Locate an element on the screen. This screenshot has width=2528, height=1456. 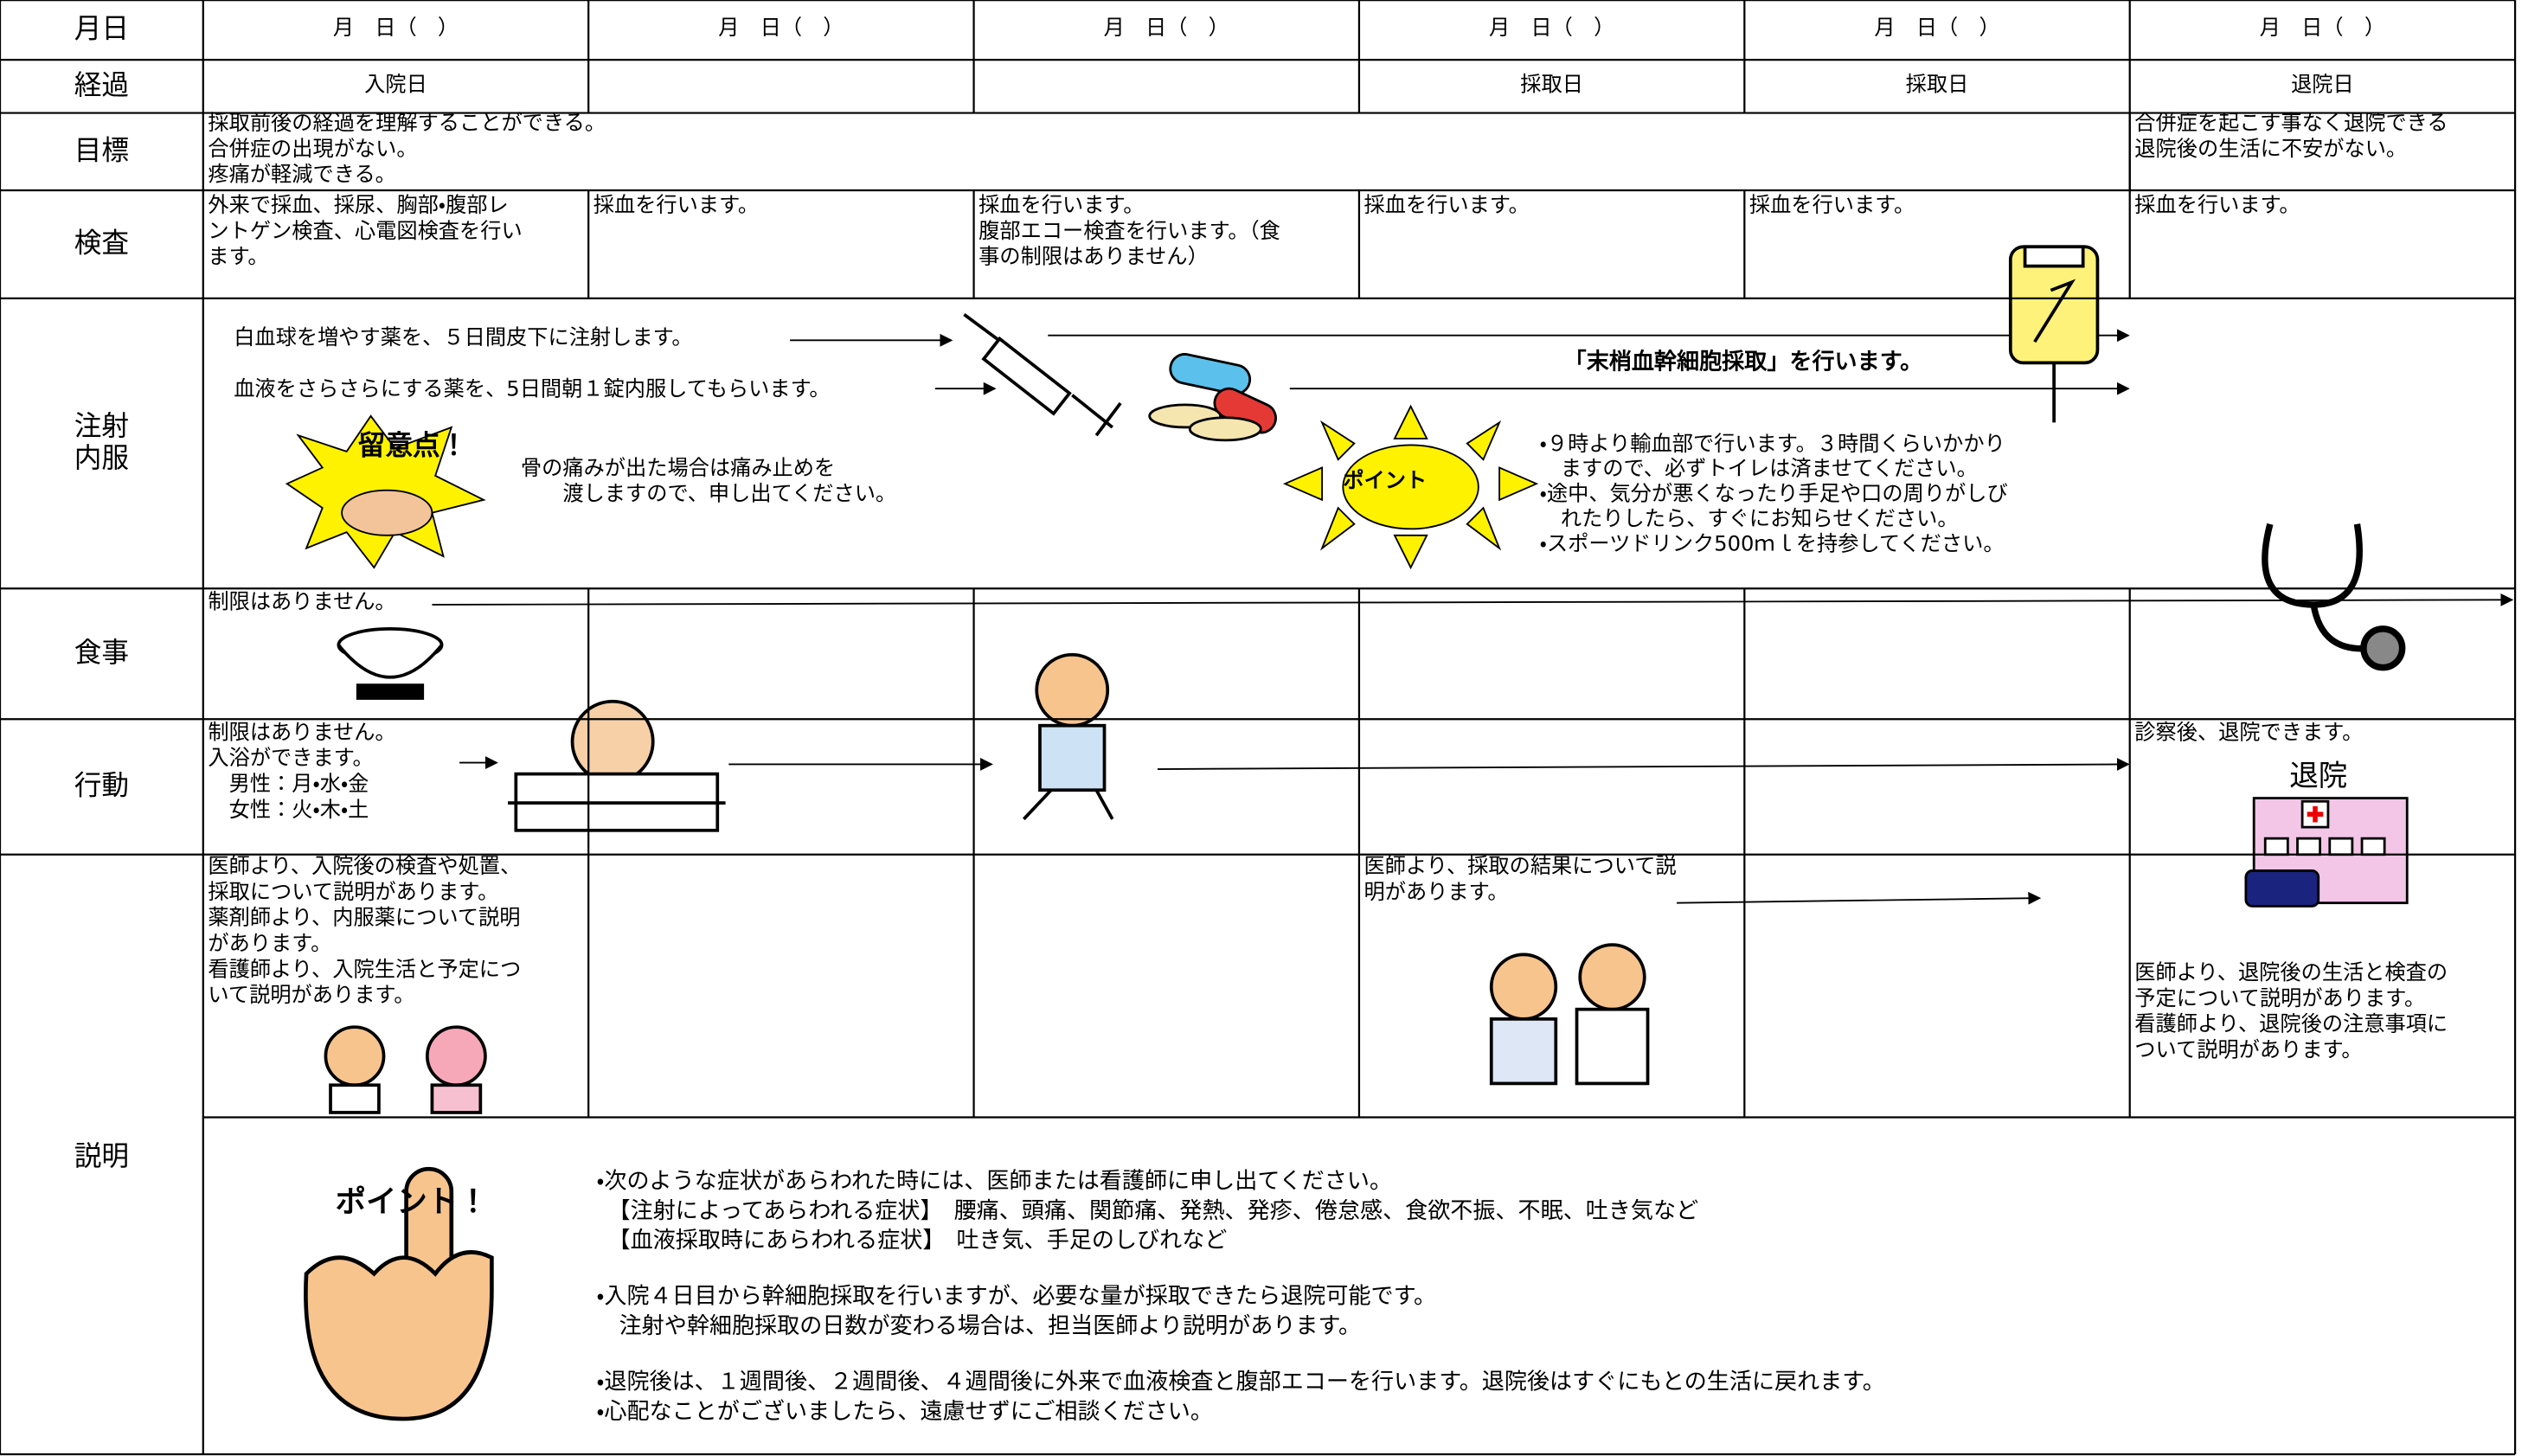
explanation-text: があります。 is located at coordinates (269, 944).